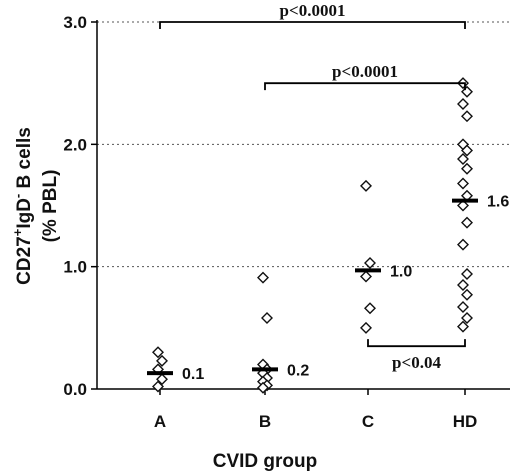  I want to click on y-axis-label: CD27+IgD- B cells, so click(22, 206).